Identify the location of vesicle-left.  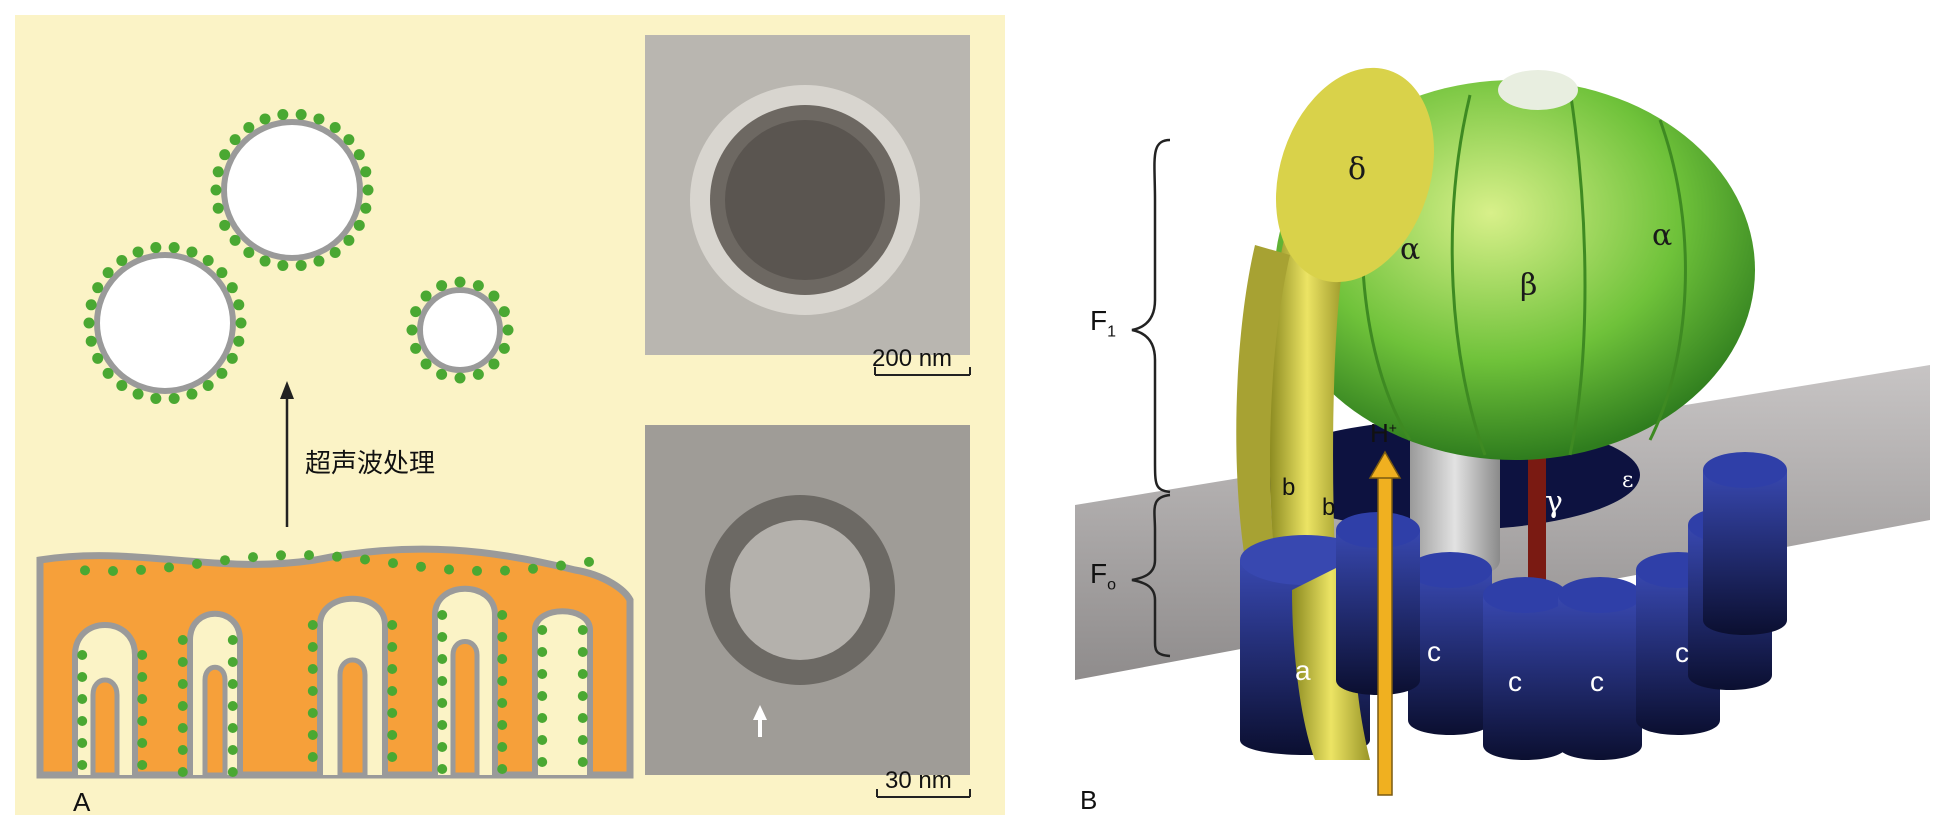
(165, 323).